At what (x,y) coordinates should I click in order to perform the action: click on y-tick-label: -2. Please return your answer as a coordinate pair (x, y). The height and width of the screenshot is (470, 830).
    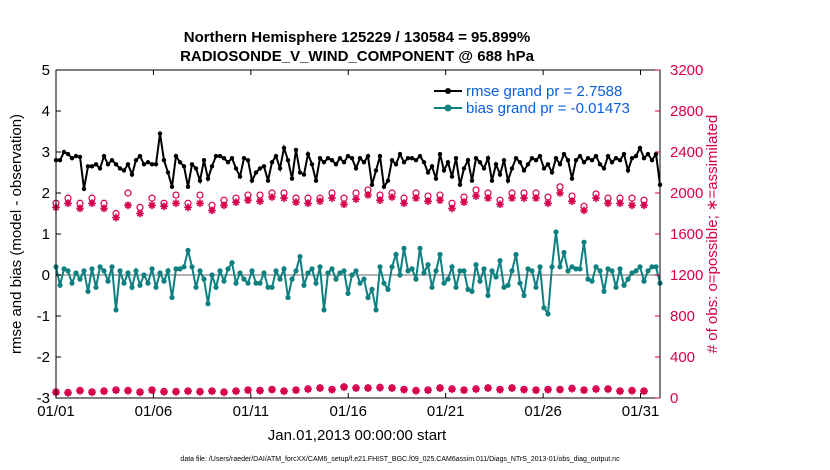
    Looking at the image, I should click on (43, 357).